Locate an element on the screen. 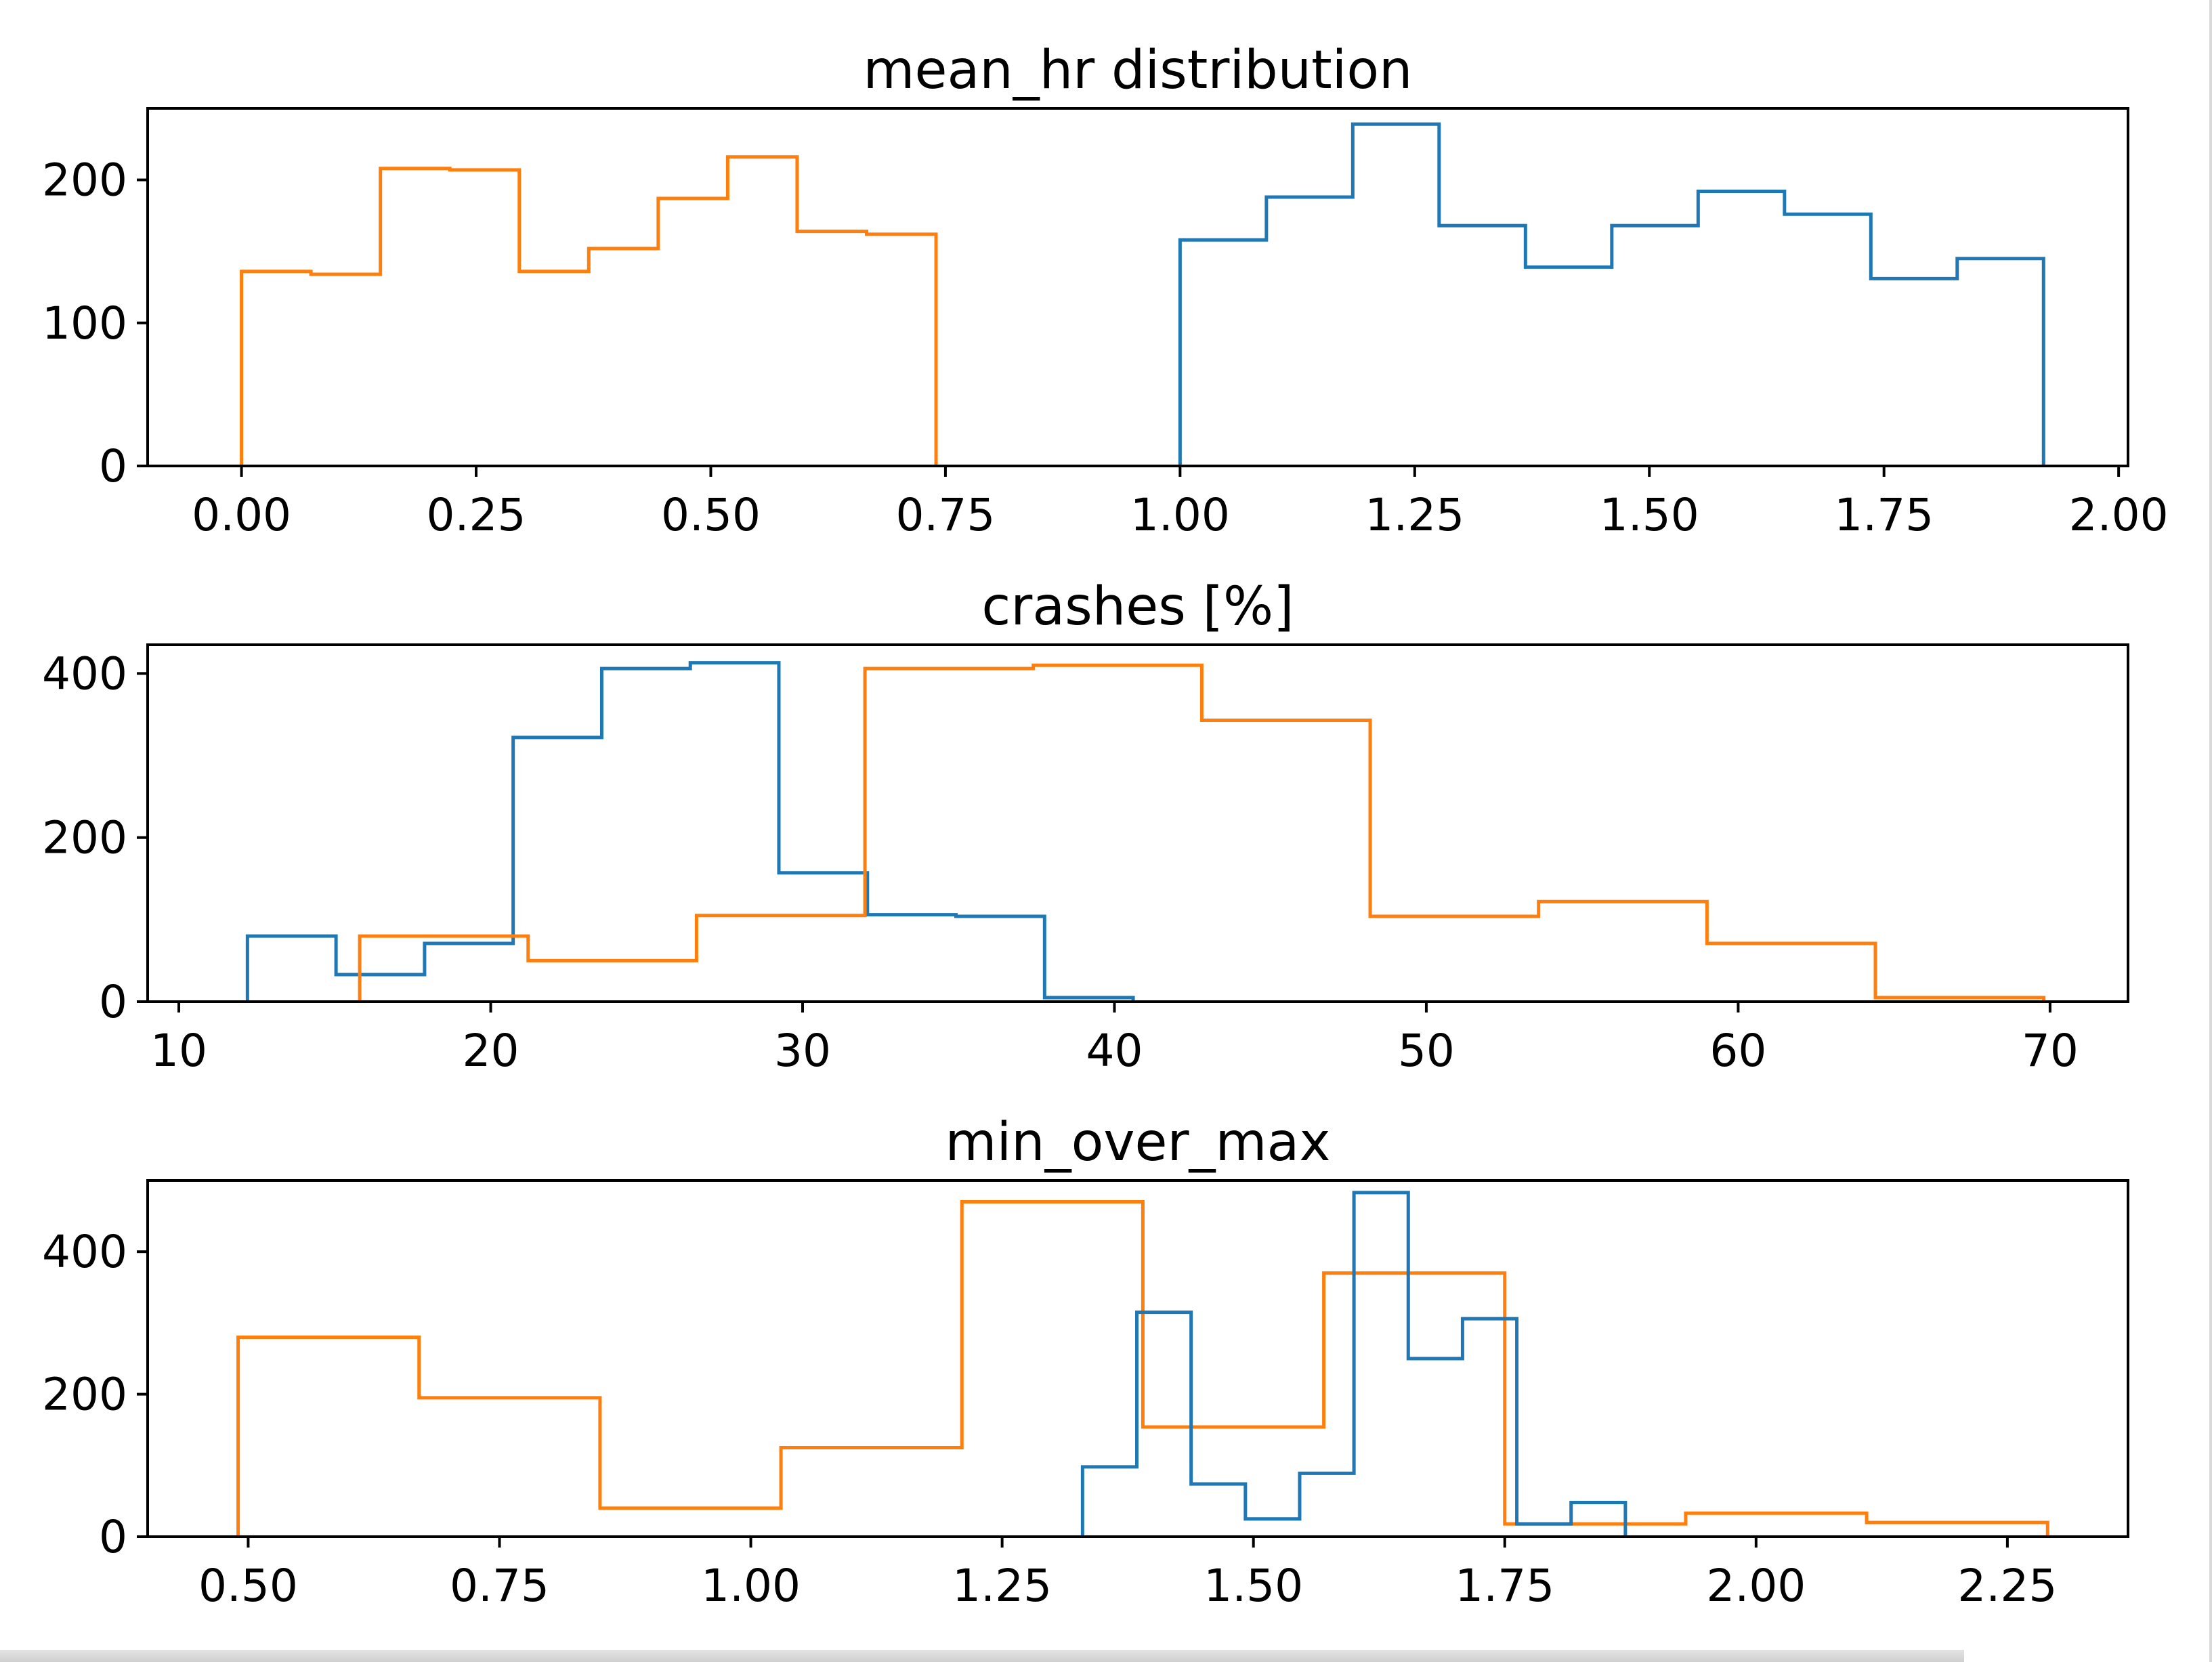 This screenshot has width=2212, height=1662. panel-1-title: mean_hr distribution is located at coordinates (1137, 70).